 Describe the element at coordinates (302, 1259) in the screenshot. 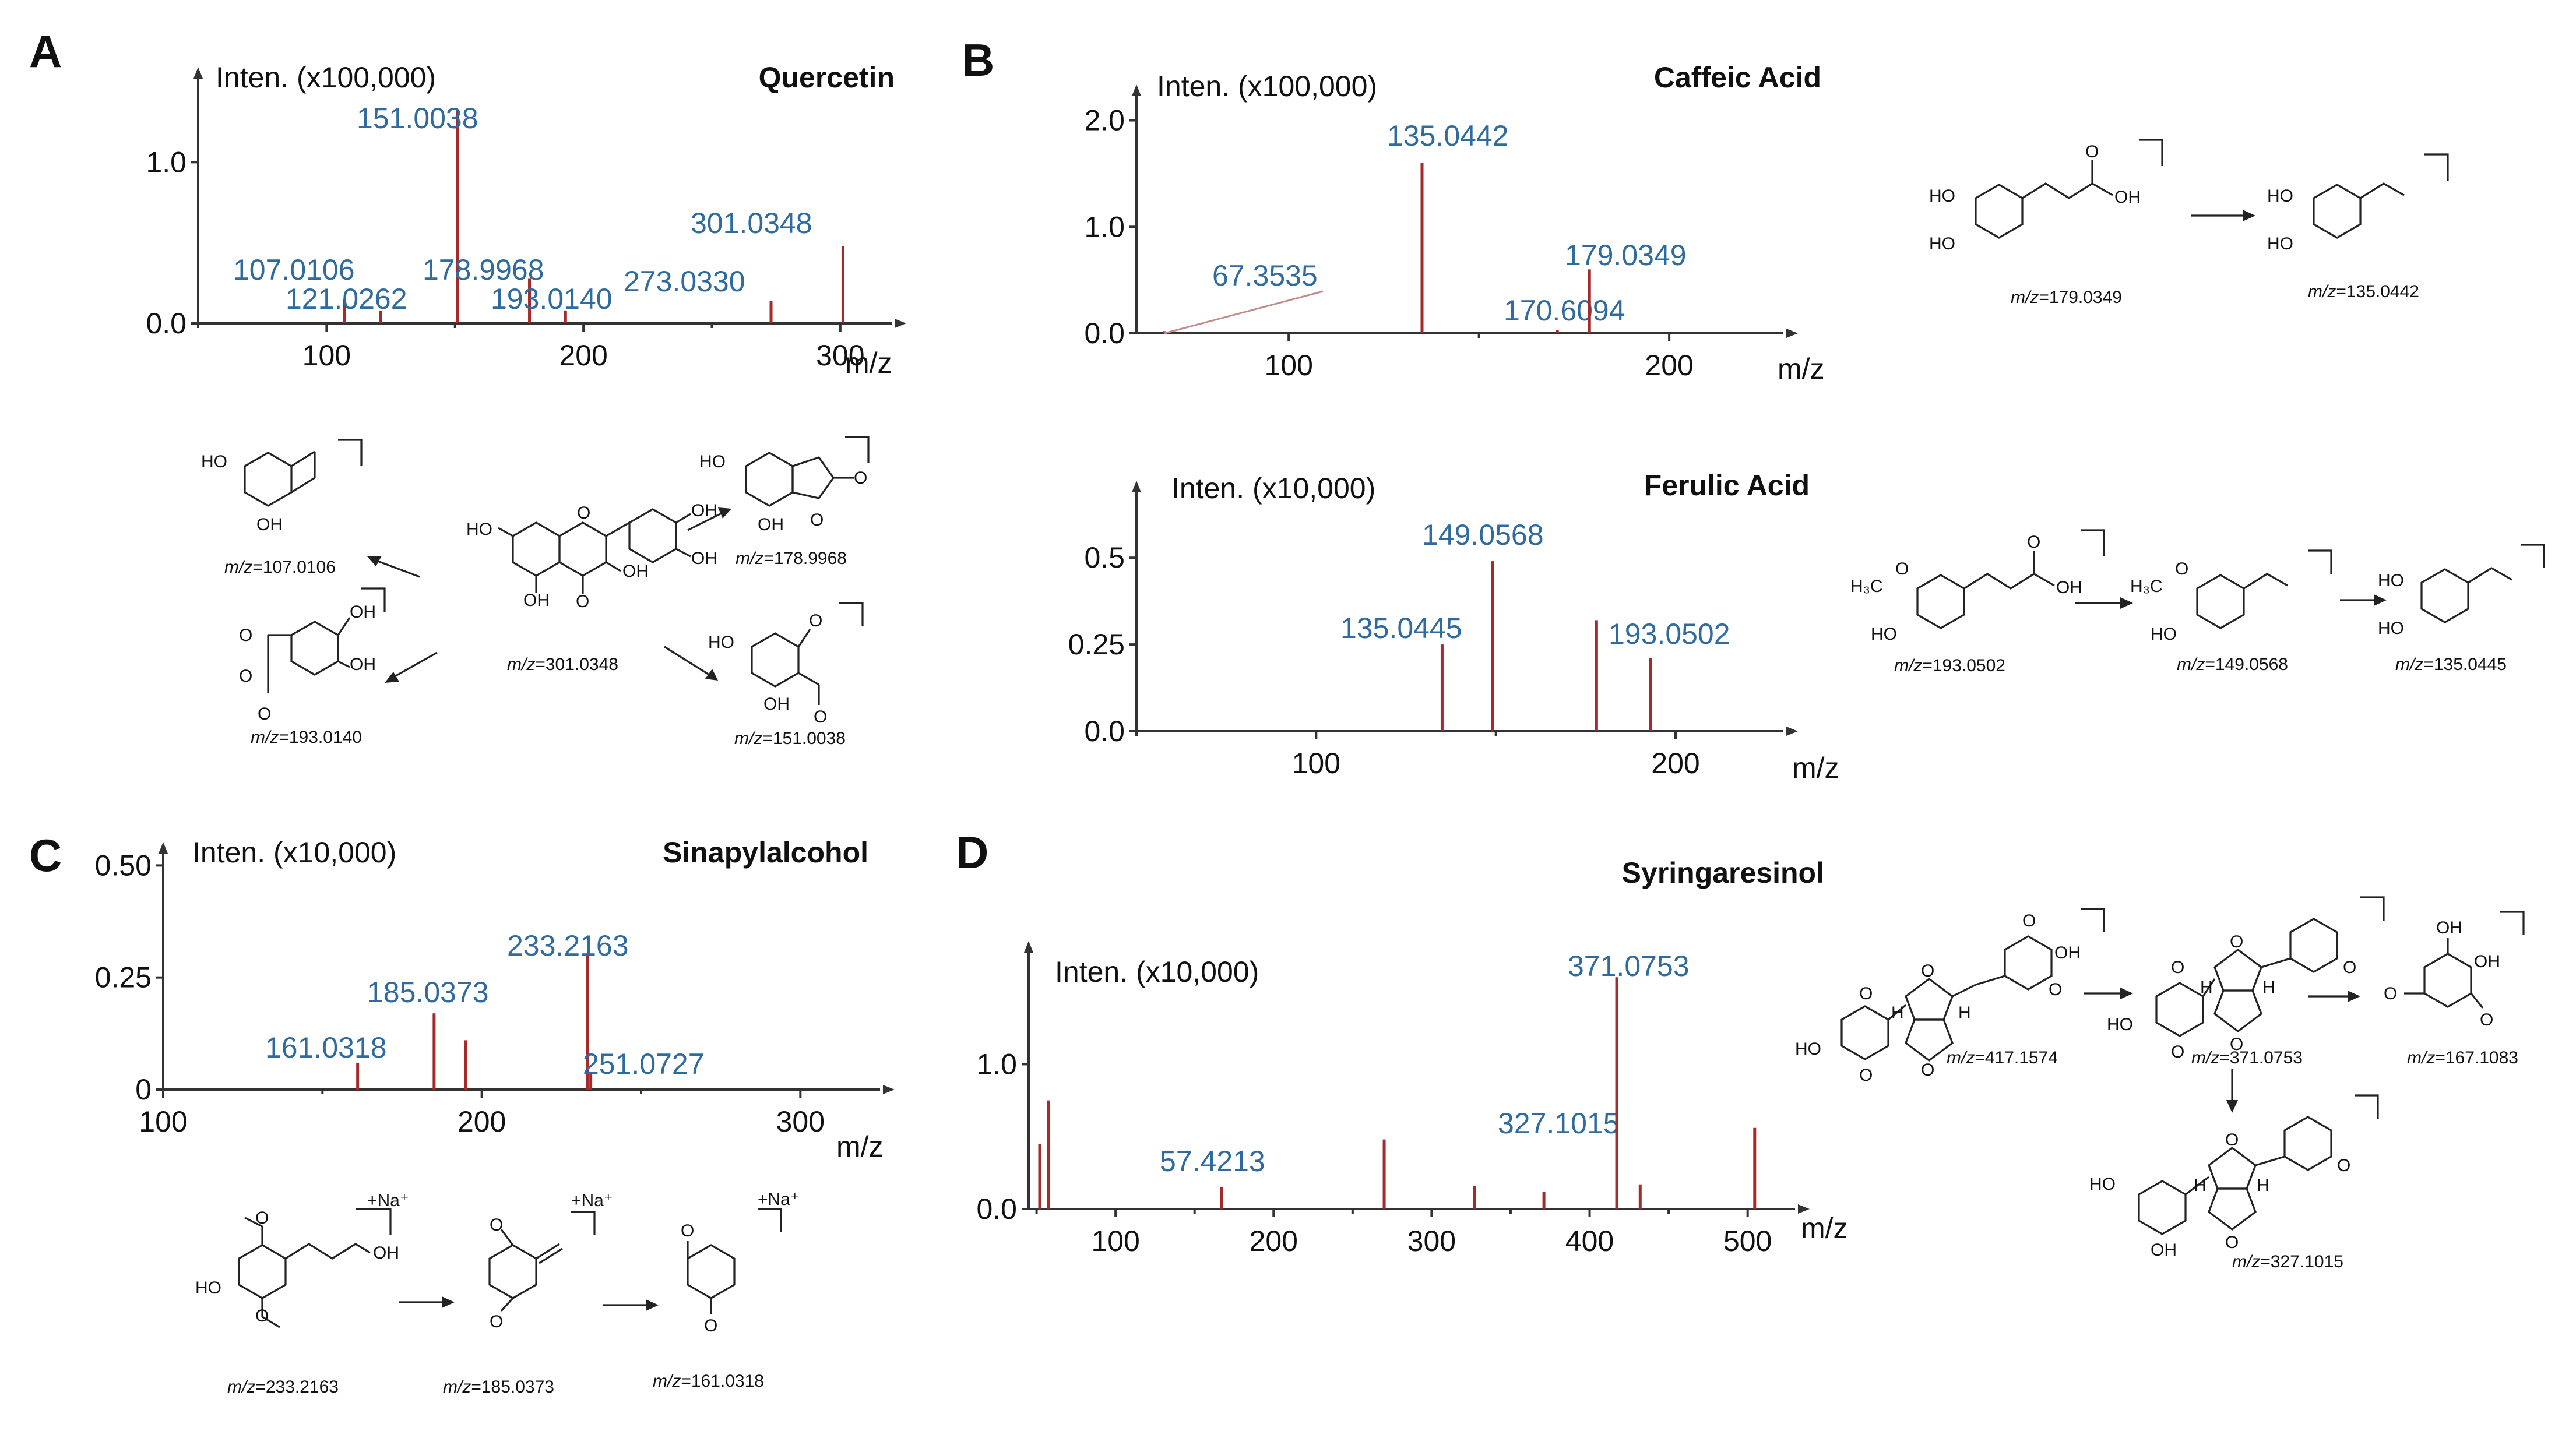

I see `sinapylalcohol-structure: HO OH O O +Na⁺` at that location.